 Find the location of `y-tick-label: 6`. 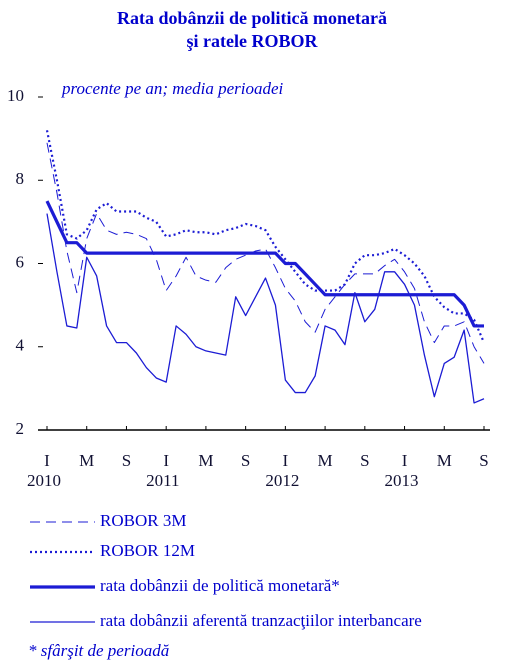

y-tick-label: 6 is located at coordinates (20, 261).